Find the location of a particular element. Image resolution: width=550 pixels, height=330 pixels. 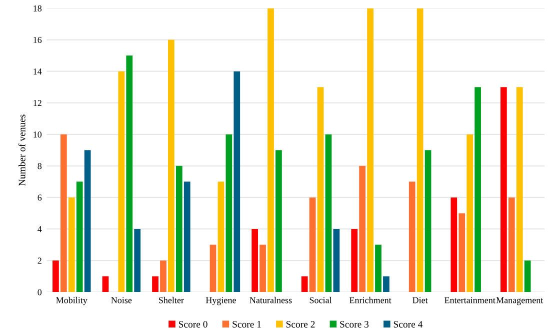

y-tick-label: 0 is located at coordinates (40, 292).